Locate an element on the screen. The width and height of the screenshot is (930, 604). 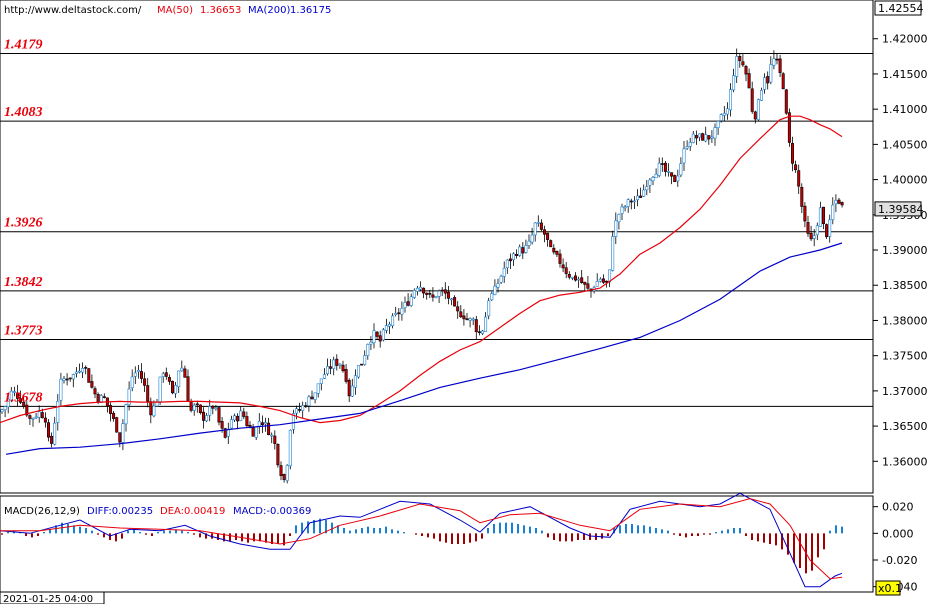
level-label: 1.4083 is located at coordinates (23, 112).